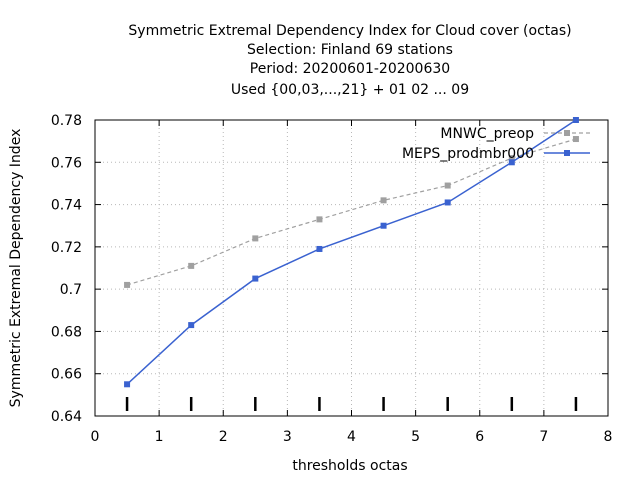 The image size is (640, 480). Describe the element at coordinates (496, 144) in the screenshot. I see `legend: MNWC_preop MEPS_prodmbr000` at that location.